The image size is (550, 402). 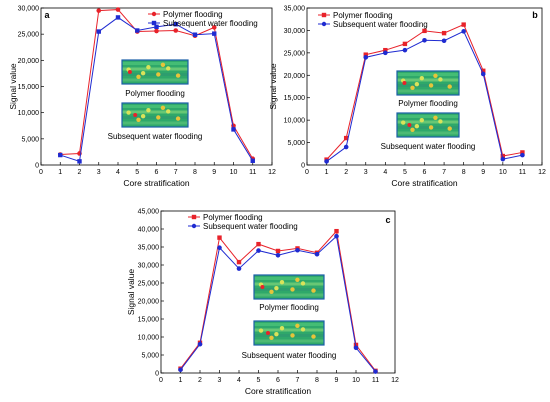 I want to click on inset-caption: Subsequent water flooding, so click(x=289, y=355).